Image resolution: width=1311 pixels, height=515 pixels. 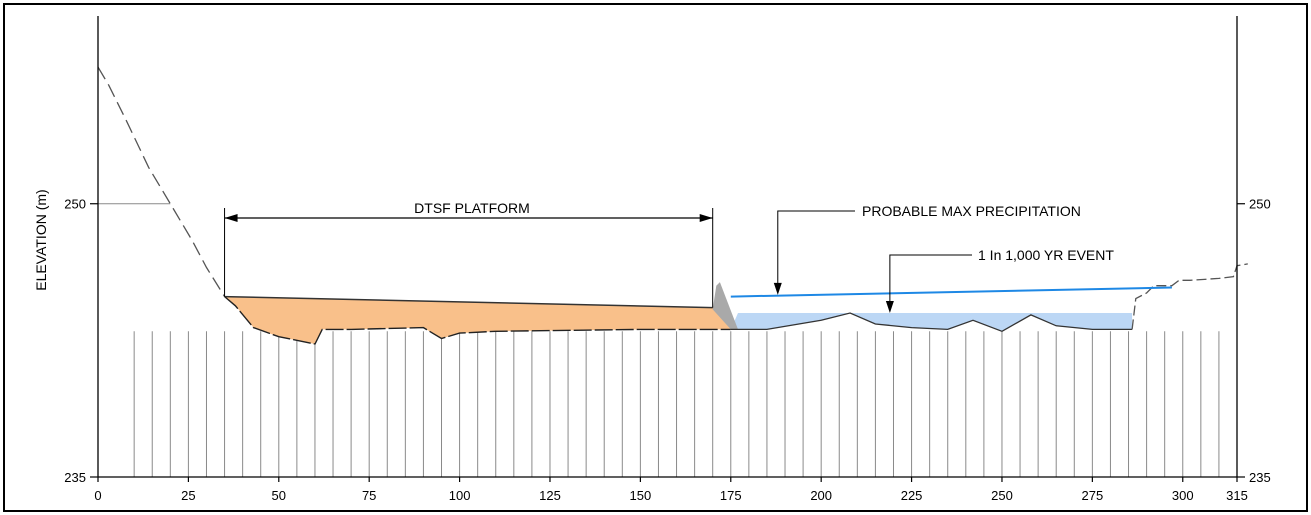 What do you see at coordinates (930, 279) in the screenshot?
I see `event-leader-line` at bounding box center [930, 279].